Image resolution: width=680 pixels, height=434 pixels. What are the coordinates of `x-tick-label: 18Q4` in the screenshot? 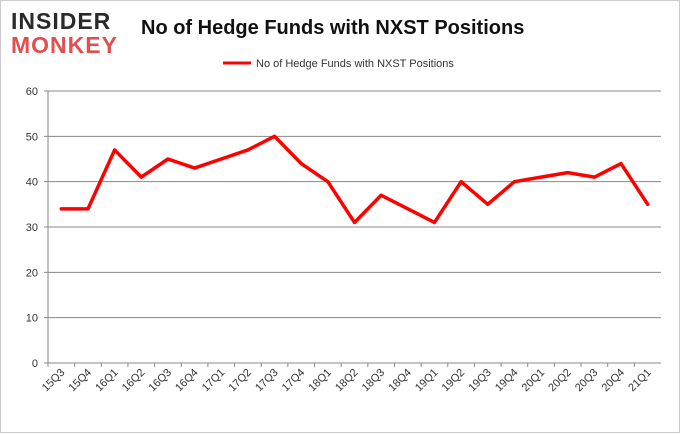 It's located at (400, 381).